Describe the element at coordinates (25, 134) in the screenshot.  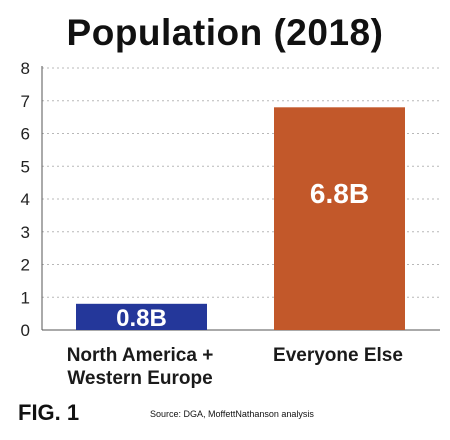
I see `y-tick-label-6: 6` at that location.